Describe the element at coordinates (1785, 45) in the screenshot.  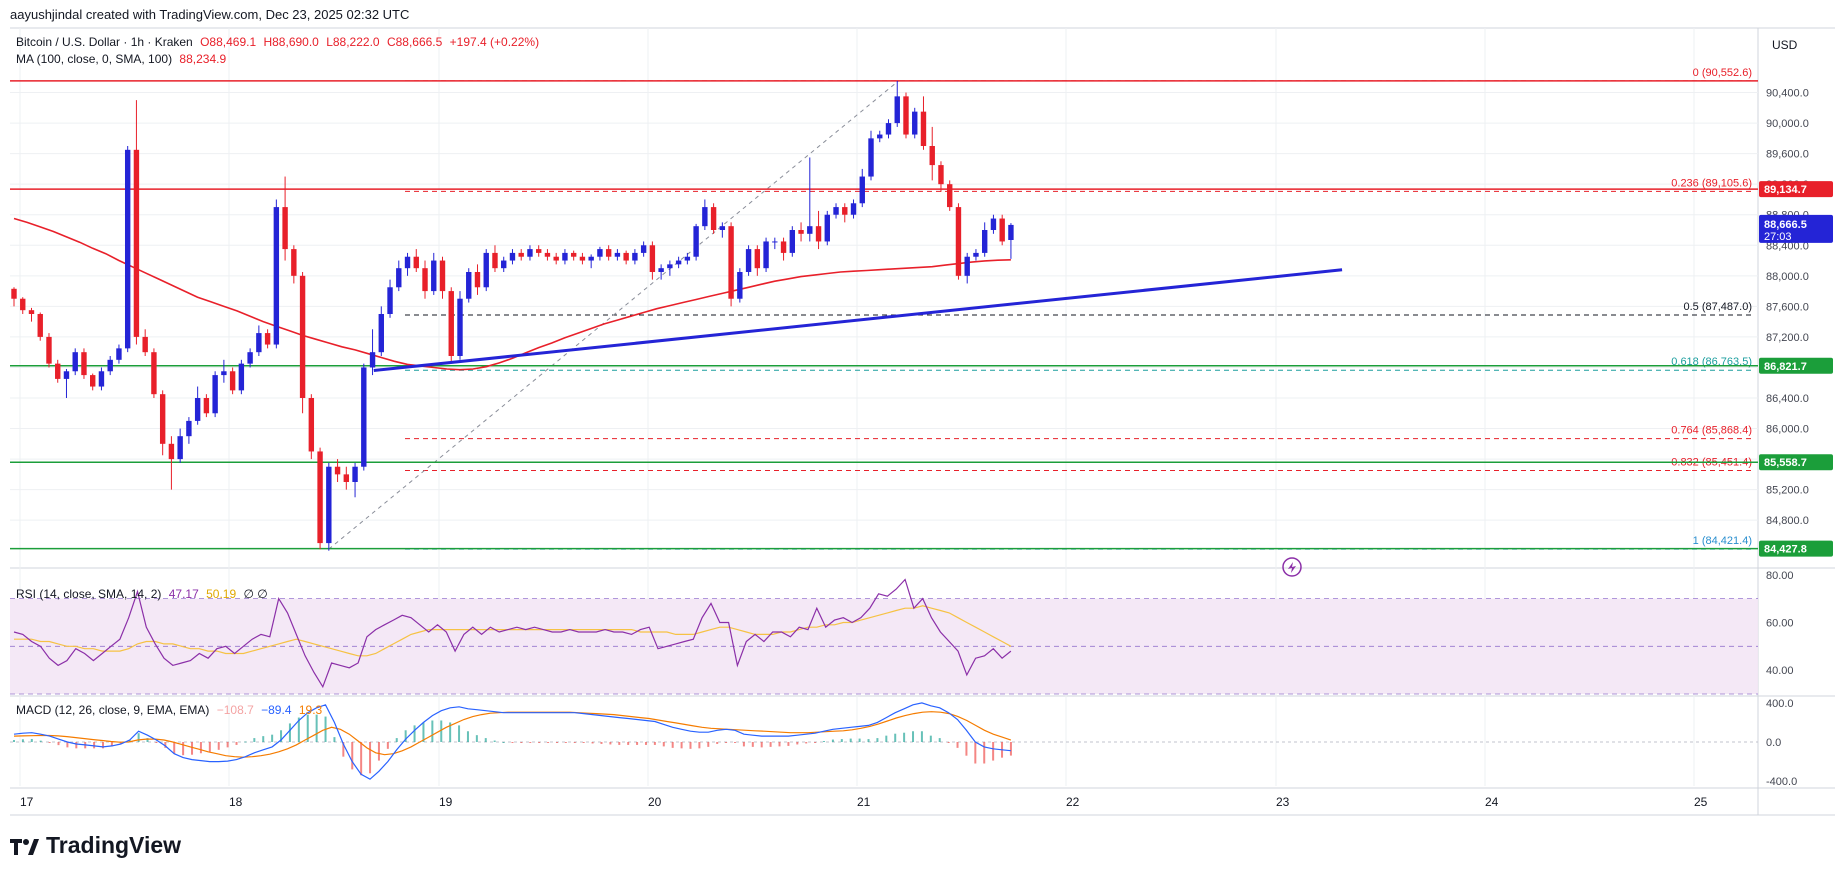
I see `currency-label: USD` at that location.